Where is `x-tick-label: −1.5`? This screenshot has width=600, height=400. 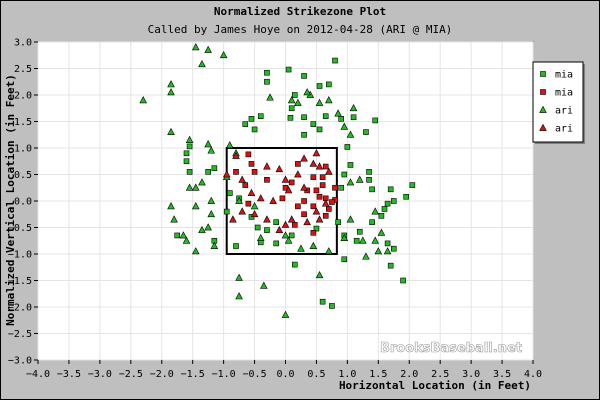 x-tick-label: −1.5 is located at coordinates (193, 374).